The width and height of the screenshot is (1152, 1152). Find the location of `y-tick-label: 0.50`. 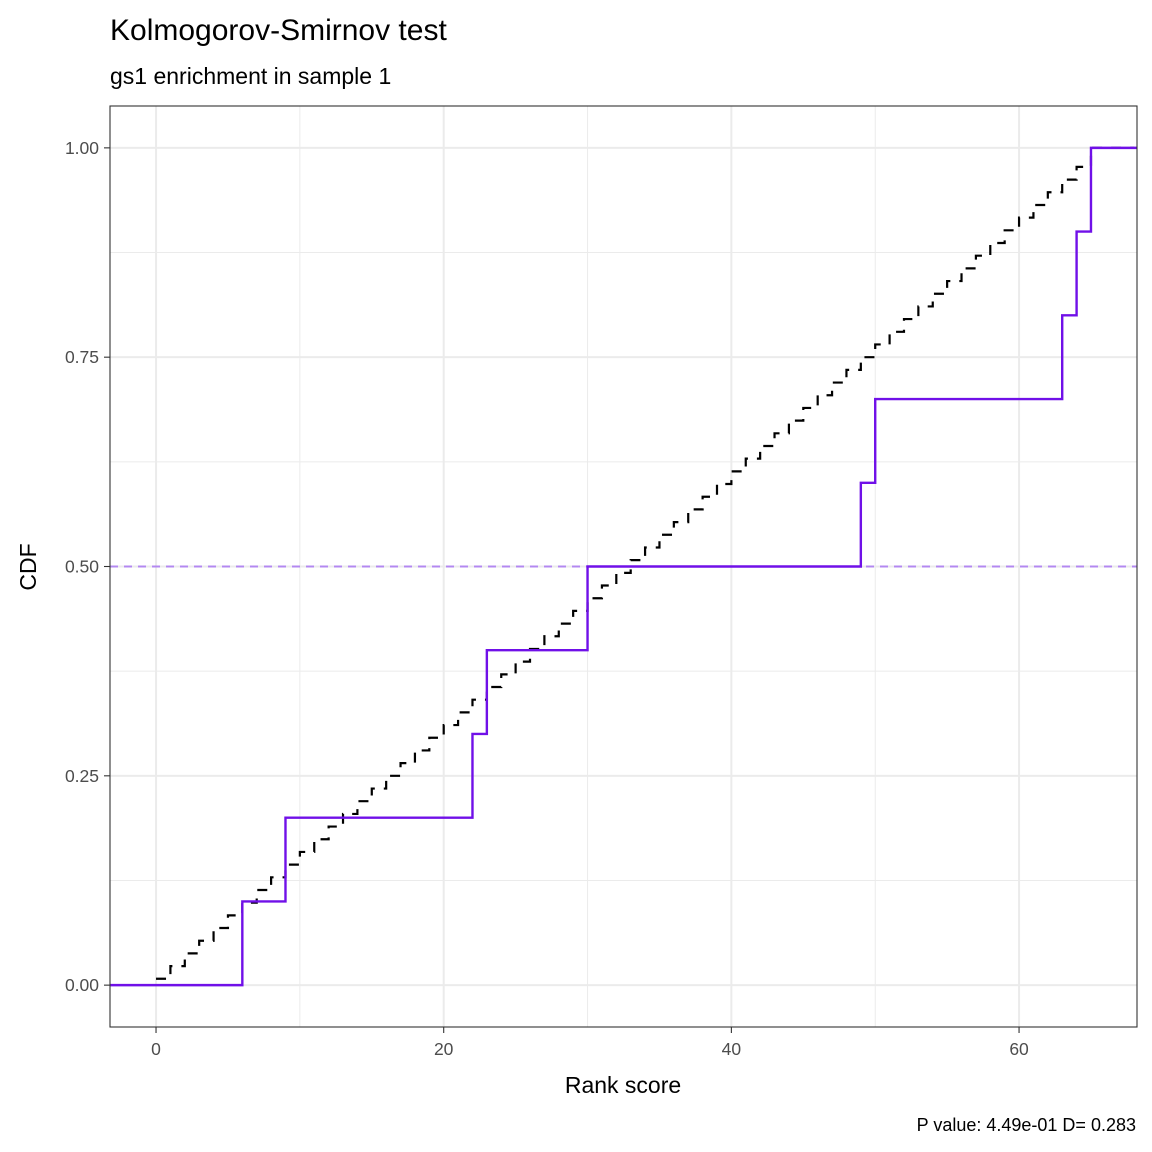

y-tick-label: 0.50 is located at coordinates (82, 567).